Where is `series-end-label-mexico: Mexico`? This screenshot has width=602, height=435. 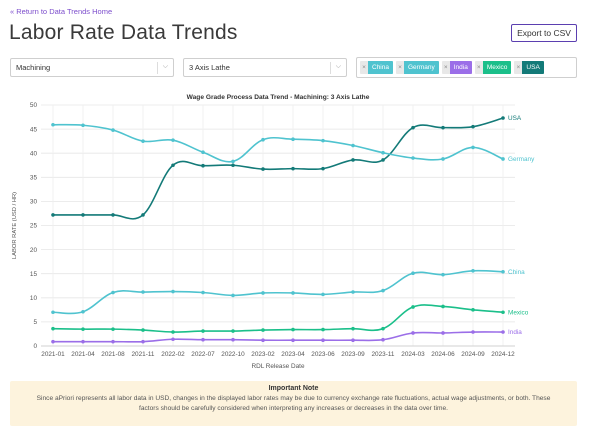
series-end-label-mexico: Mexico is located at coordinates (518, 312).